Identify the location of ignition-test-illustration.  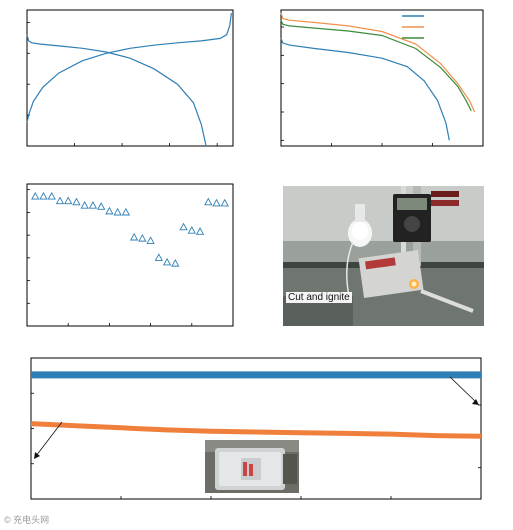
(383, 256).